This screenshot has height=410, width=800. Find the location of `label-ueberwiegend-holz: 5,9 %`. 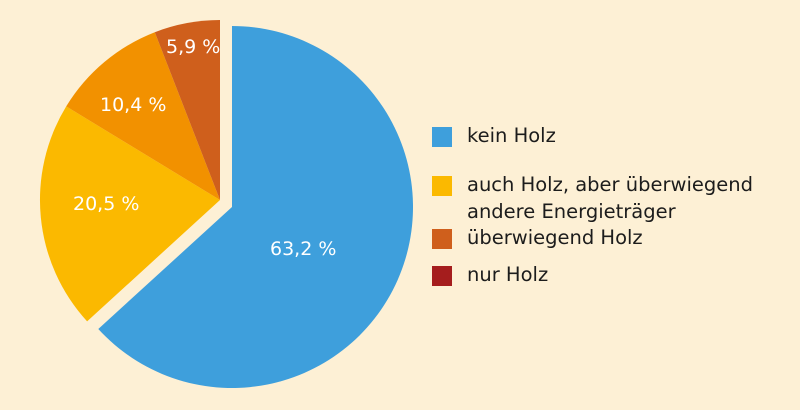

label-ueberwiegend-holz: 5,9 % is located at coordinates (193, 47).